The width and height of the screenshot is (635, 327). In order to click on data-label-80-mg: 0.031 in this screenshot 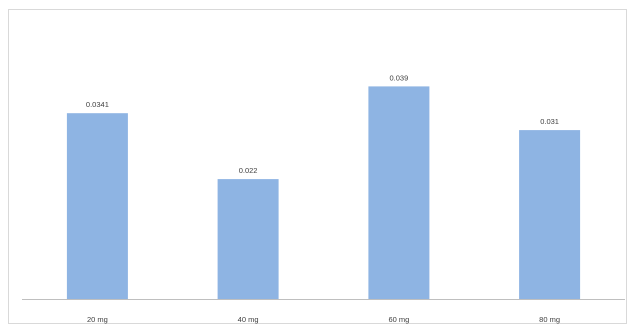, I will do `click(549, 121)`.